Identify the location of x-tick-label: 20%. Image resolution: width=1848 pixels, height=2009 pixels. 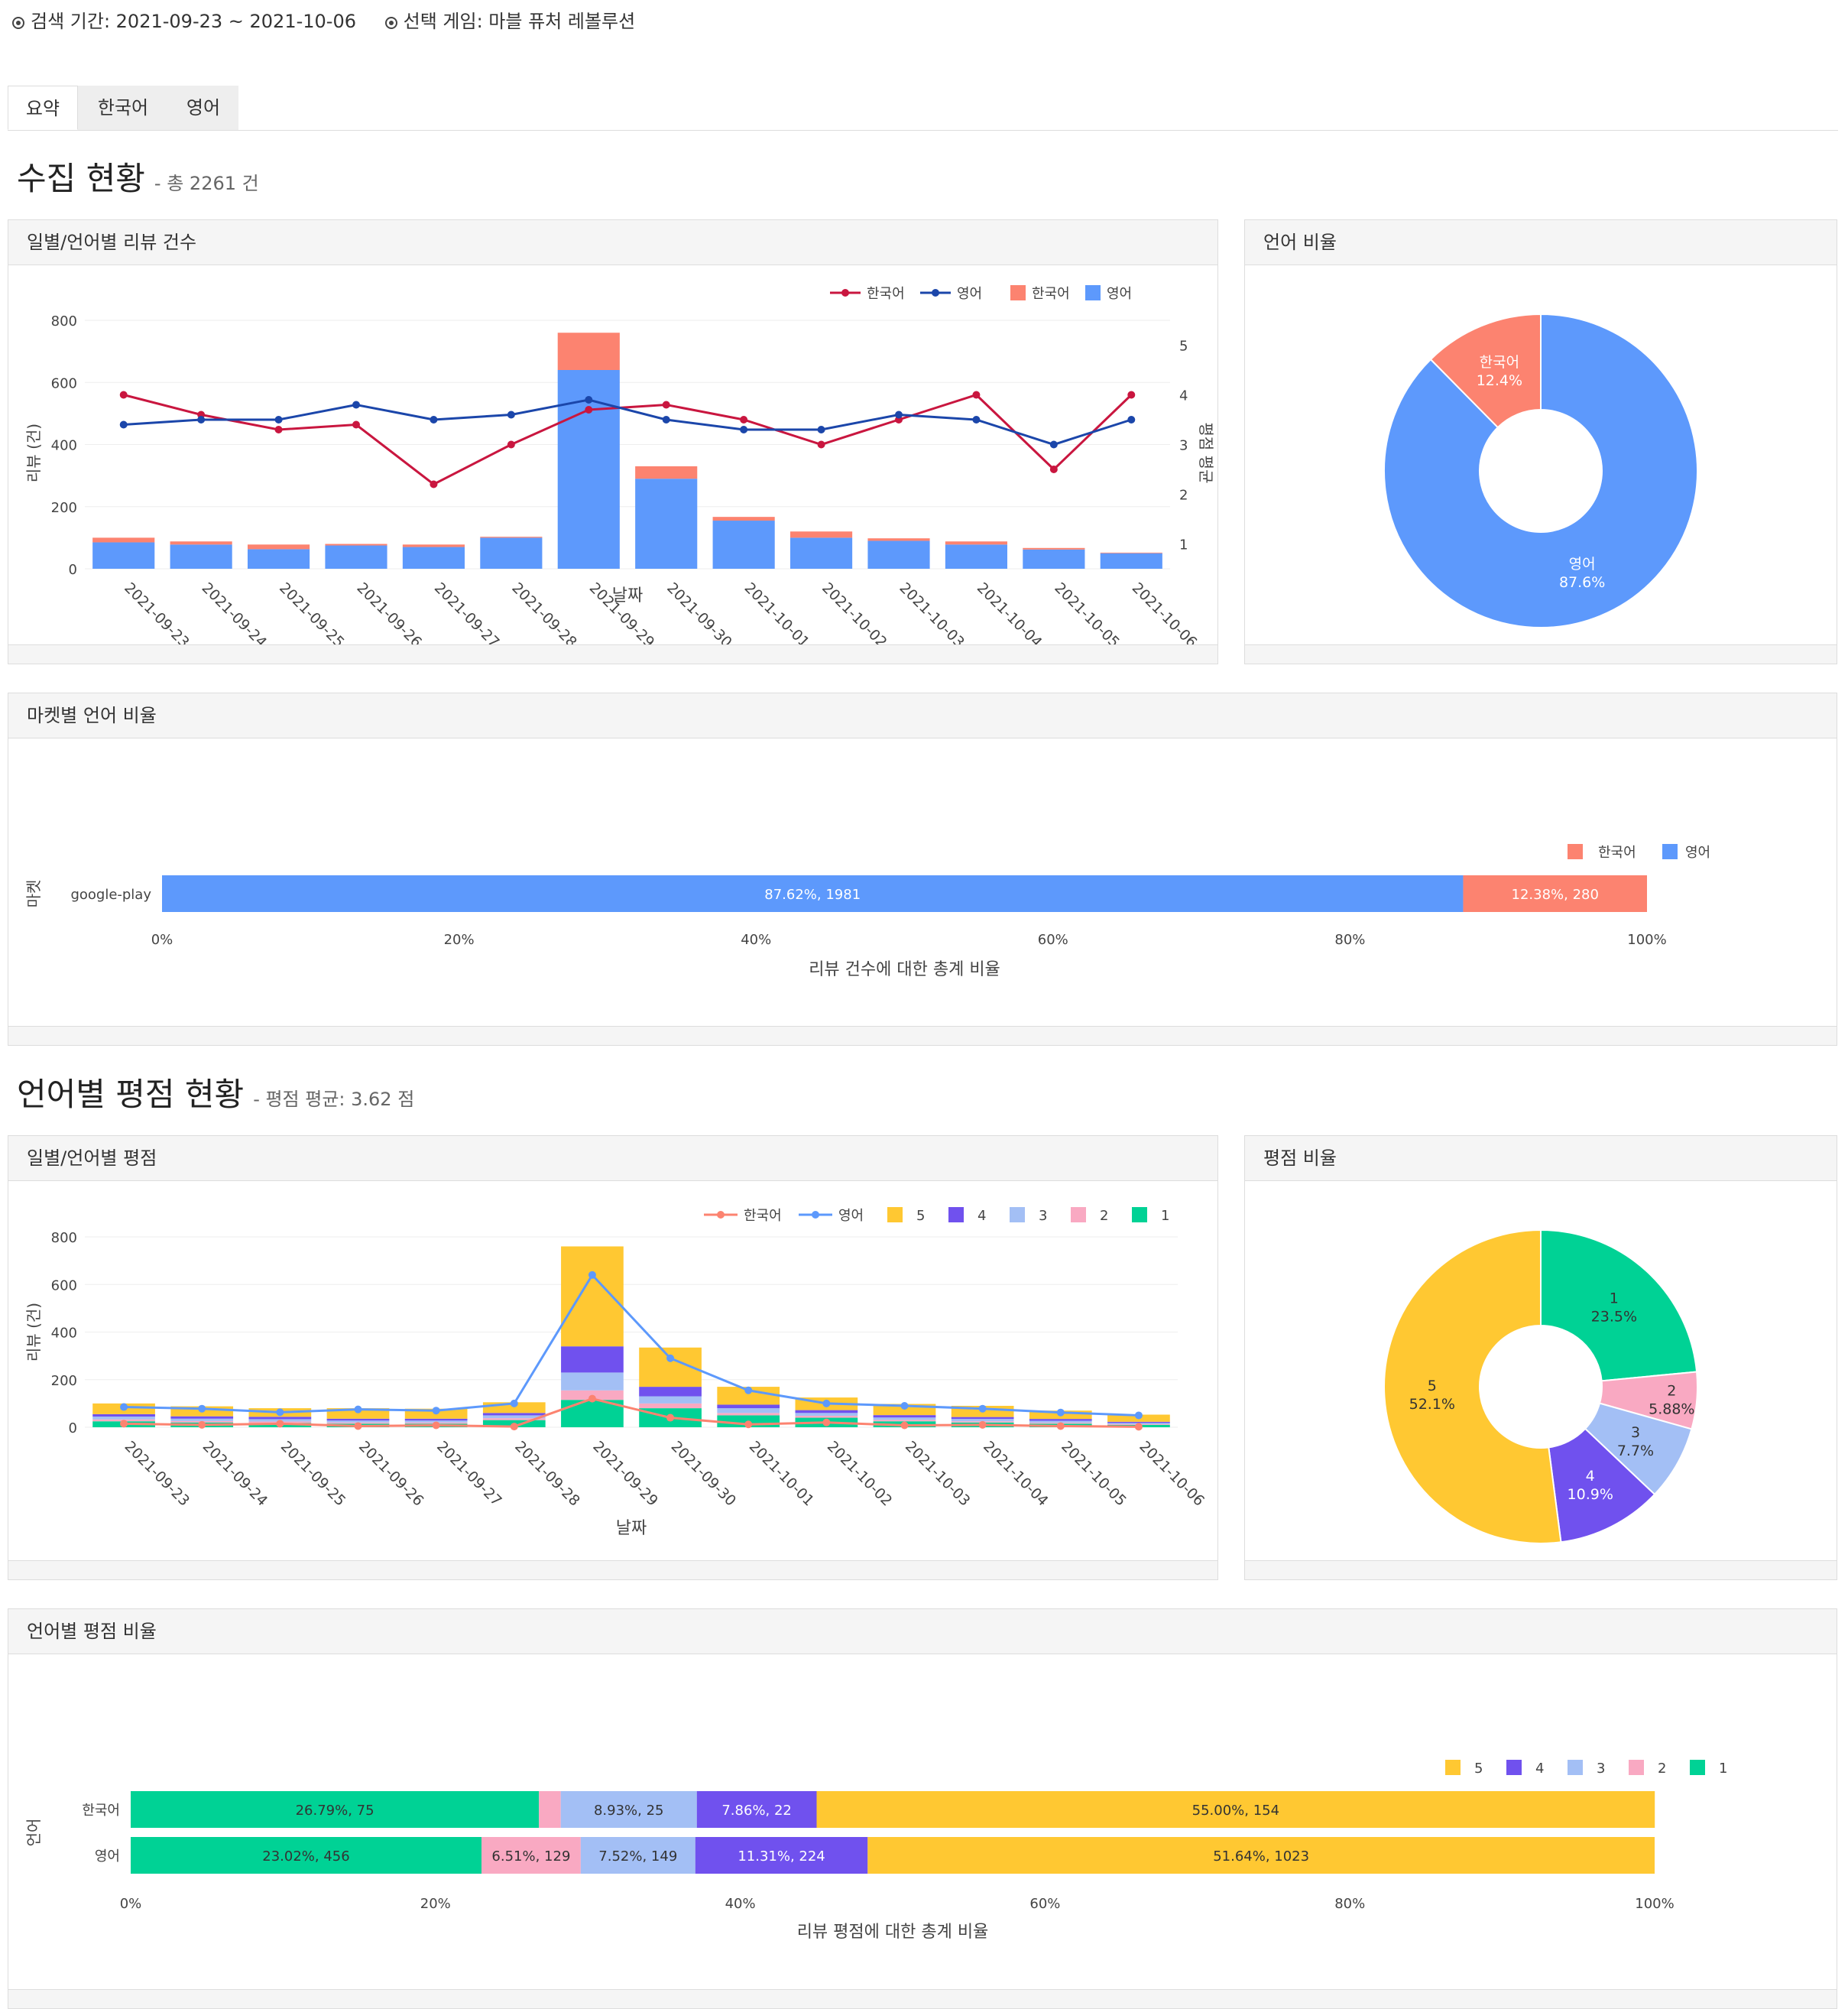
(459, 940).